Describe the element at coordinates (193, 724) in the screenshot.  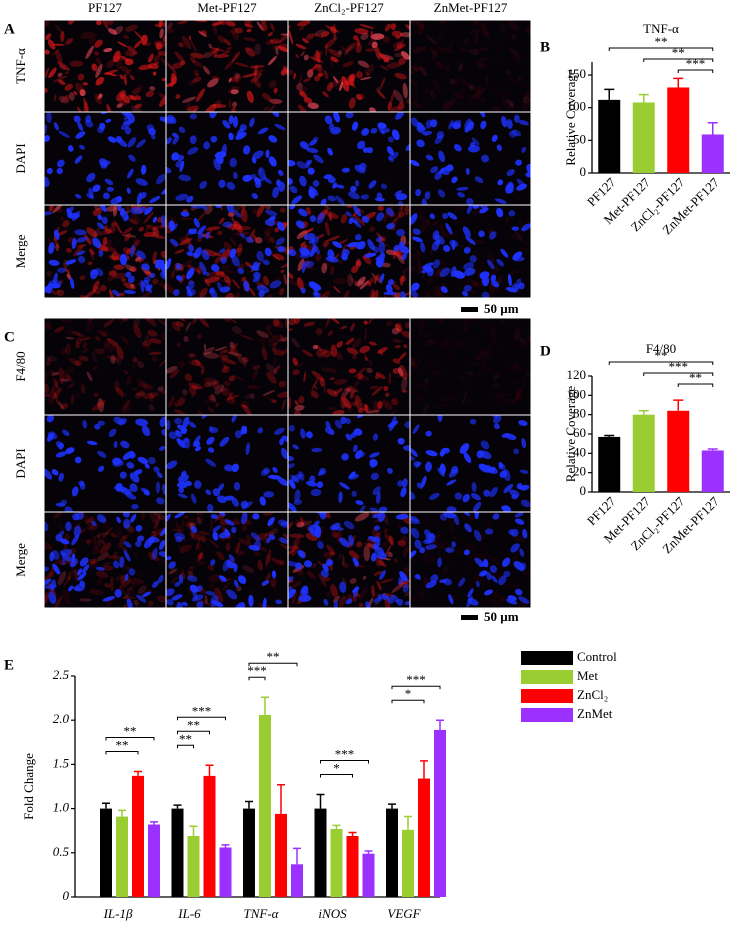
I see `significance-label: **` at that location.